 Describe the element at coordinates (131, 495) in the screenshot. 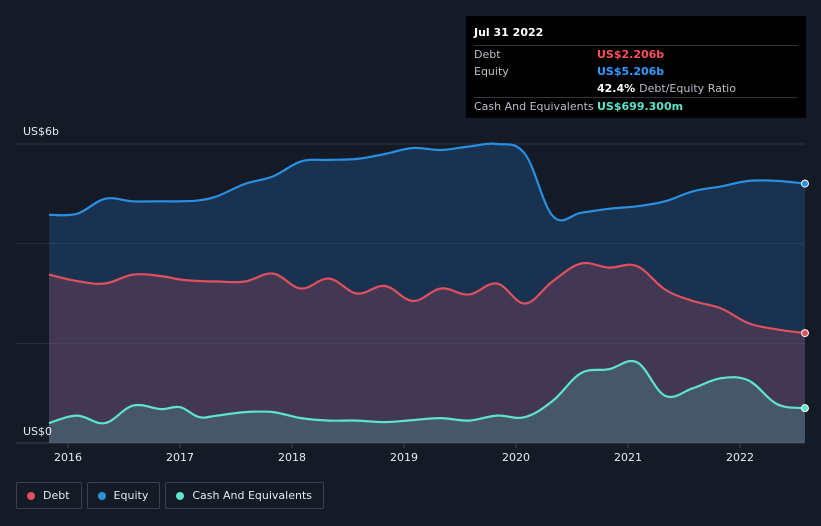

I see `legend-equity-label: Equity` at that location.